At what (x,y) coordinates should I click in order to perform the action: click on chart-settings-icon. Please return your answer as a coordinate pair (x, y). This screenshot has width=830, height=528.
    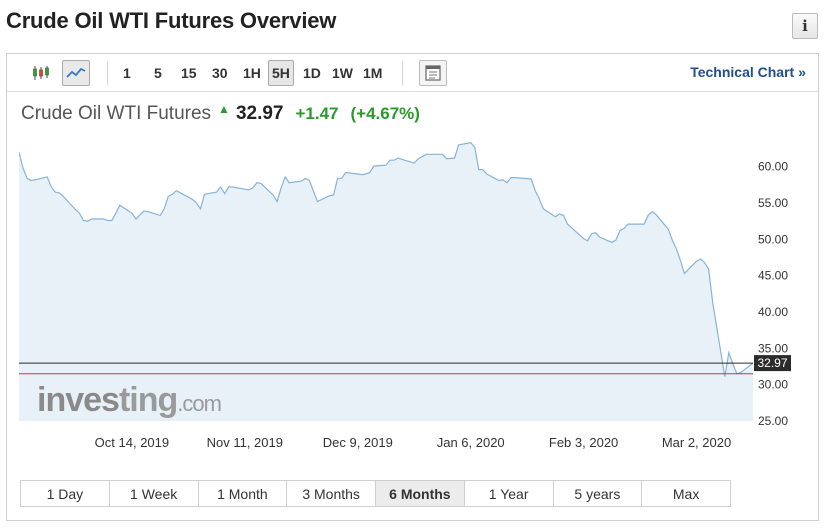
    Looking at the image, I should click on (433, 73).